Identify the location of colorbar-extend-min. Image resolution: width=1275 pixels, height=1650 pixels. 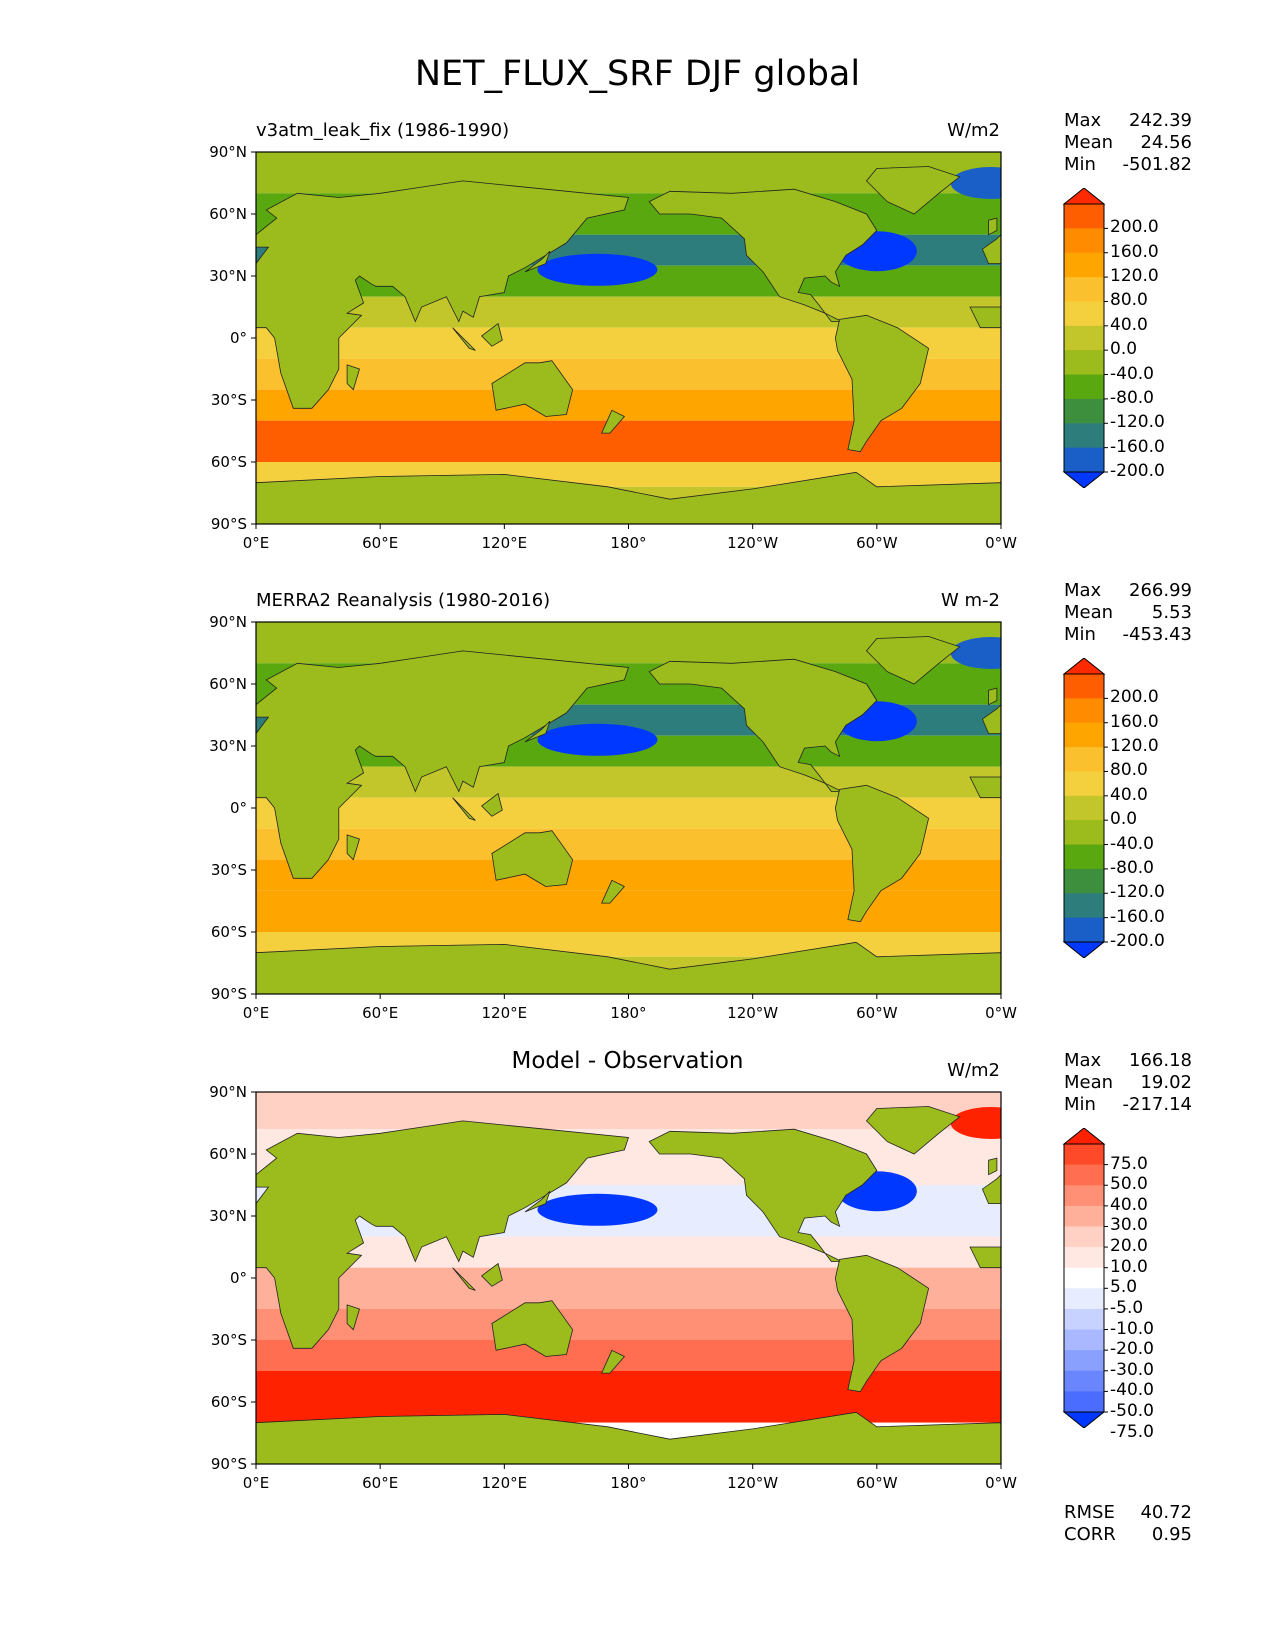
(1084, 949).